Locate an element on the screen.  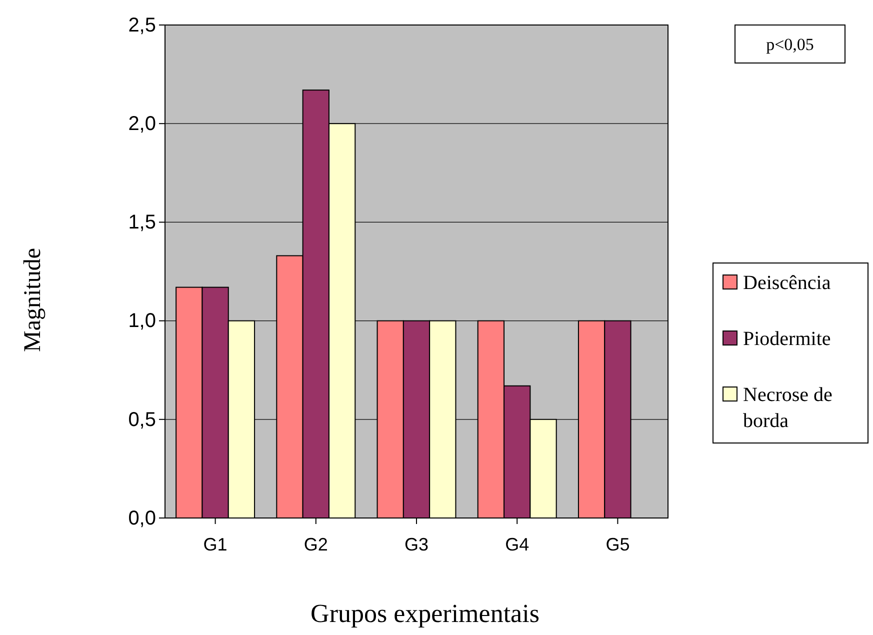
y-tick-label: 0,5 is located at coordinates (142, 419).